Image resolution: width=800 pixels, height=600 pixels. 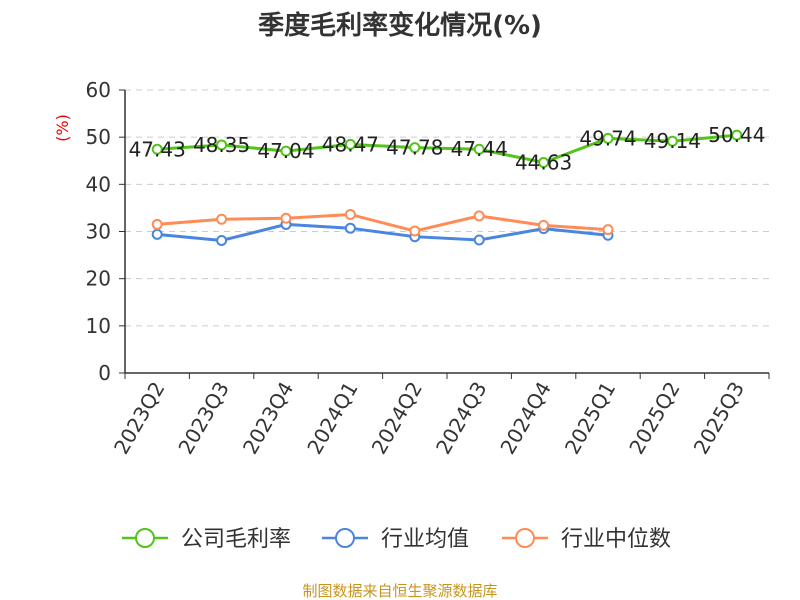 What do you see at coordinates (425, 539) in the screenshot?
I see `legend-label: 行业均值` at bounding box center [425, 539].